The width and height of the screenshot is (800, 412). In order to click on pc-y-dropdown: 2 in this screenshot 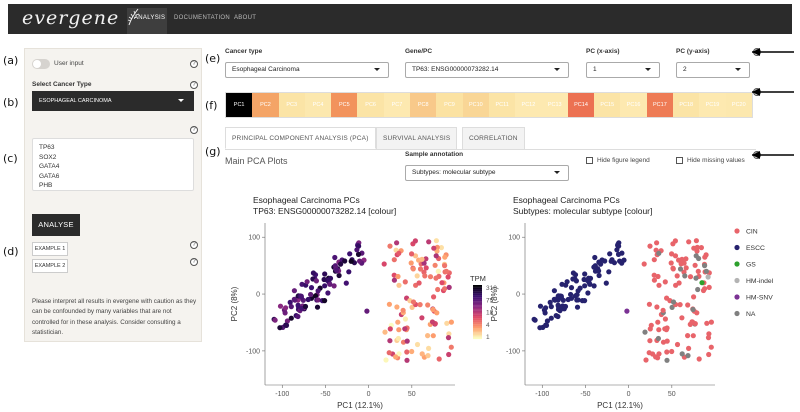, I will do `click(713, 70)`.